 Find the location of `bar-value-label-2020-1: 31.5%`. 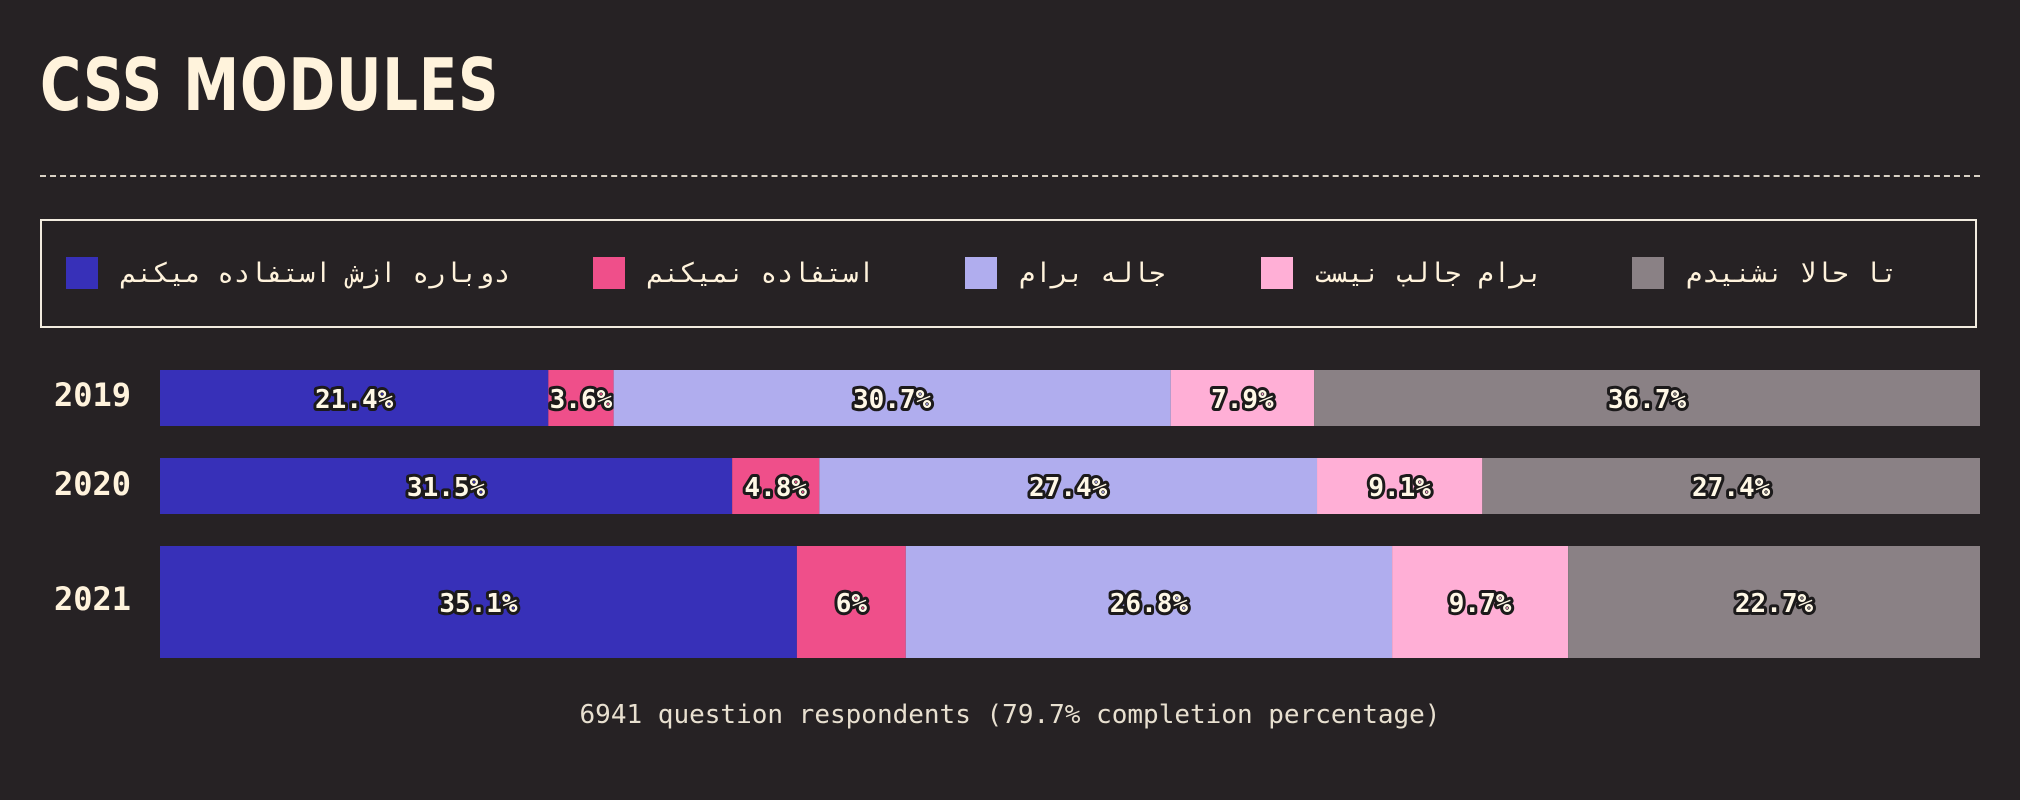

bar-value-label-2020-1: 31.5% is located at coordinates (446, 488).